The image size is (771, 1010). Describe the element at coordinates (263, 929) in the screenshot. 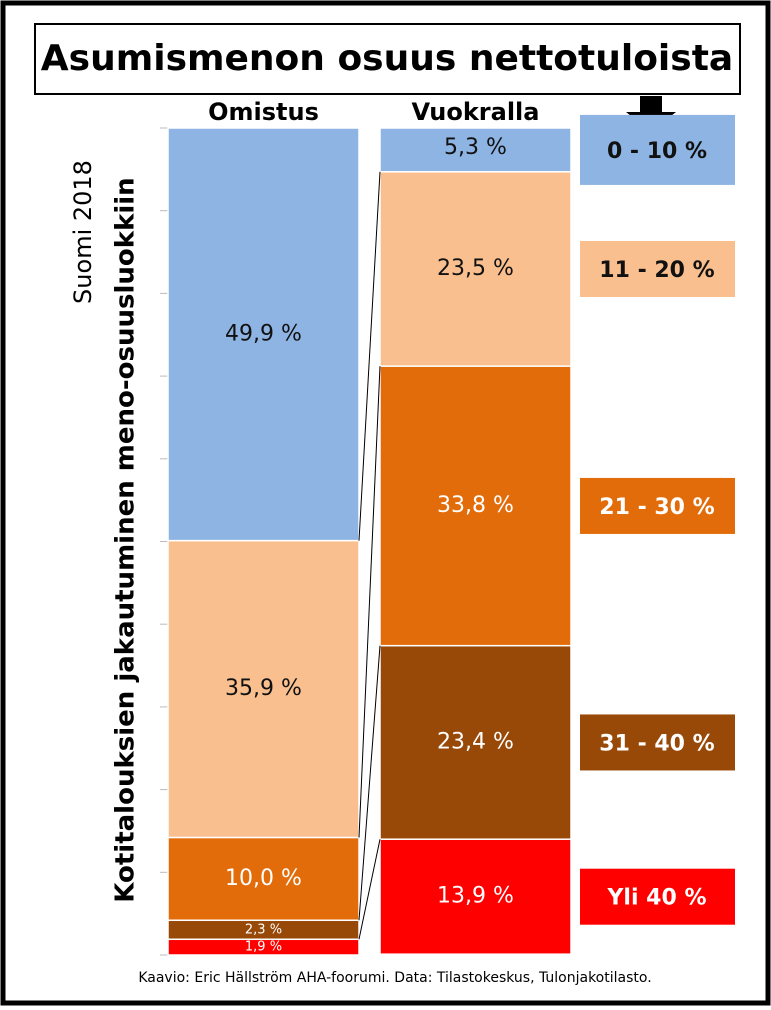

I see `value-label: 2,3 %` at that location.